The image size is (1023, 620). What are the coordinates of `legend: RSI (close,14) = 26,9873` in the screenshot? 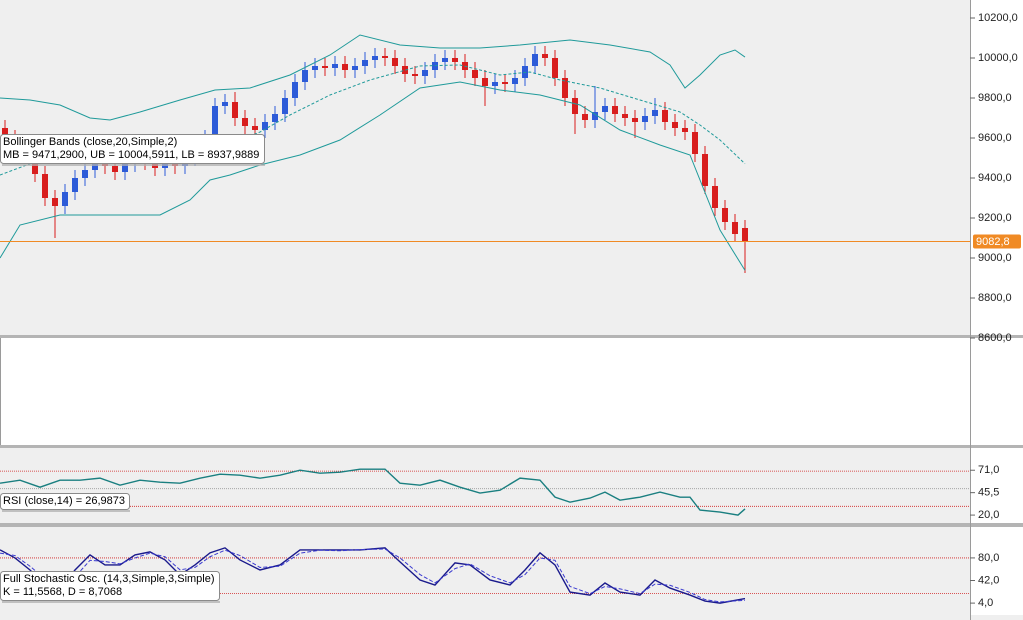 It's located at (65, 502).